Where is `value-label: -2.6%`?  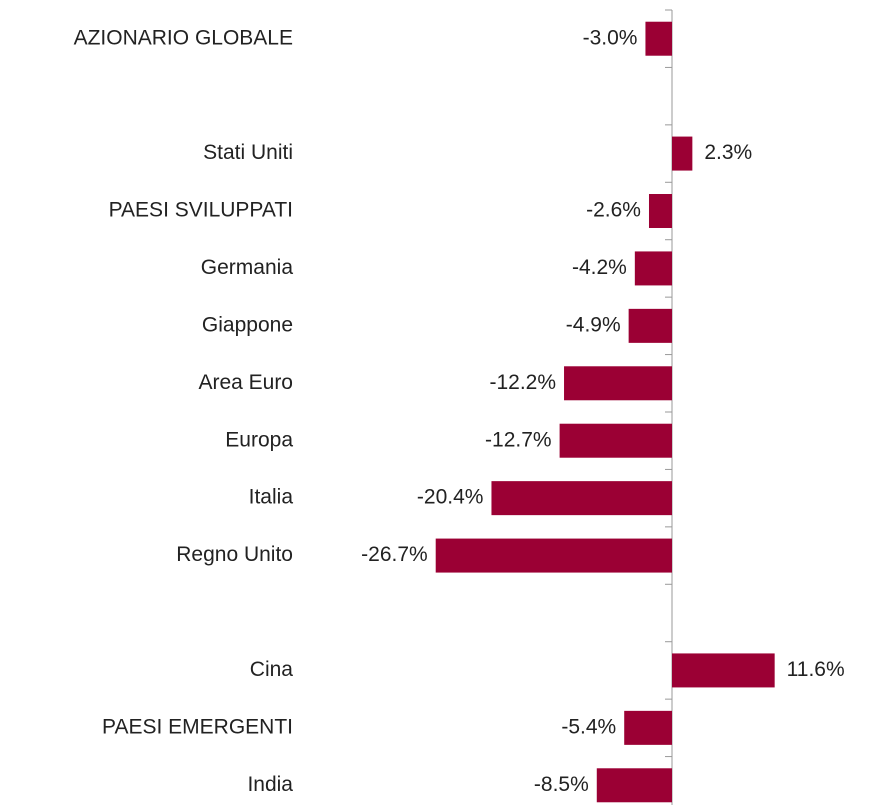 value-label: -2.6% is located at coordinates (613, 210).